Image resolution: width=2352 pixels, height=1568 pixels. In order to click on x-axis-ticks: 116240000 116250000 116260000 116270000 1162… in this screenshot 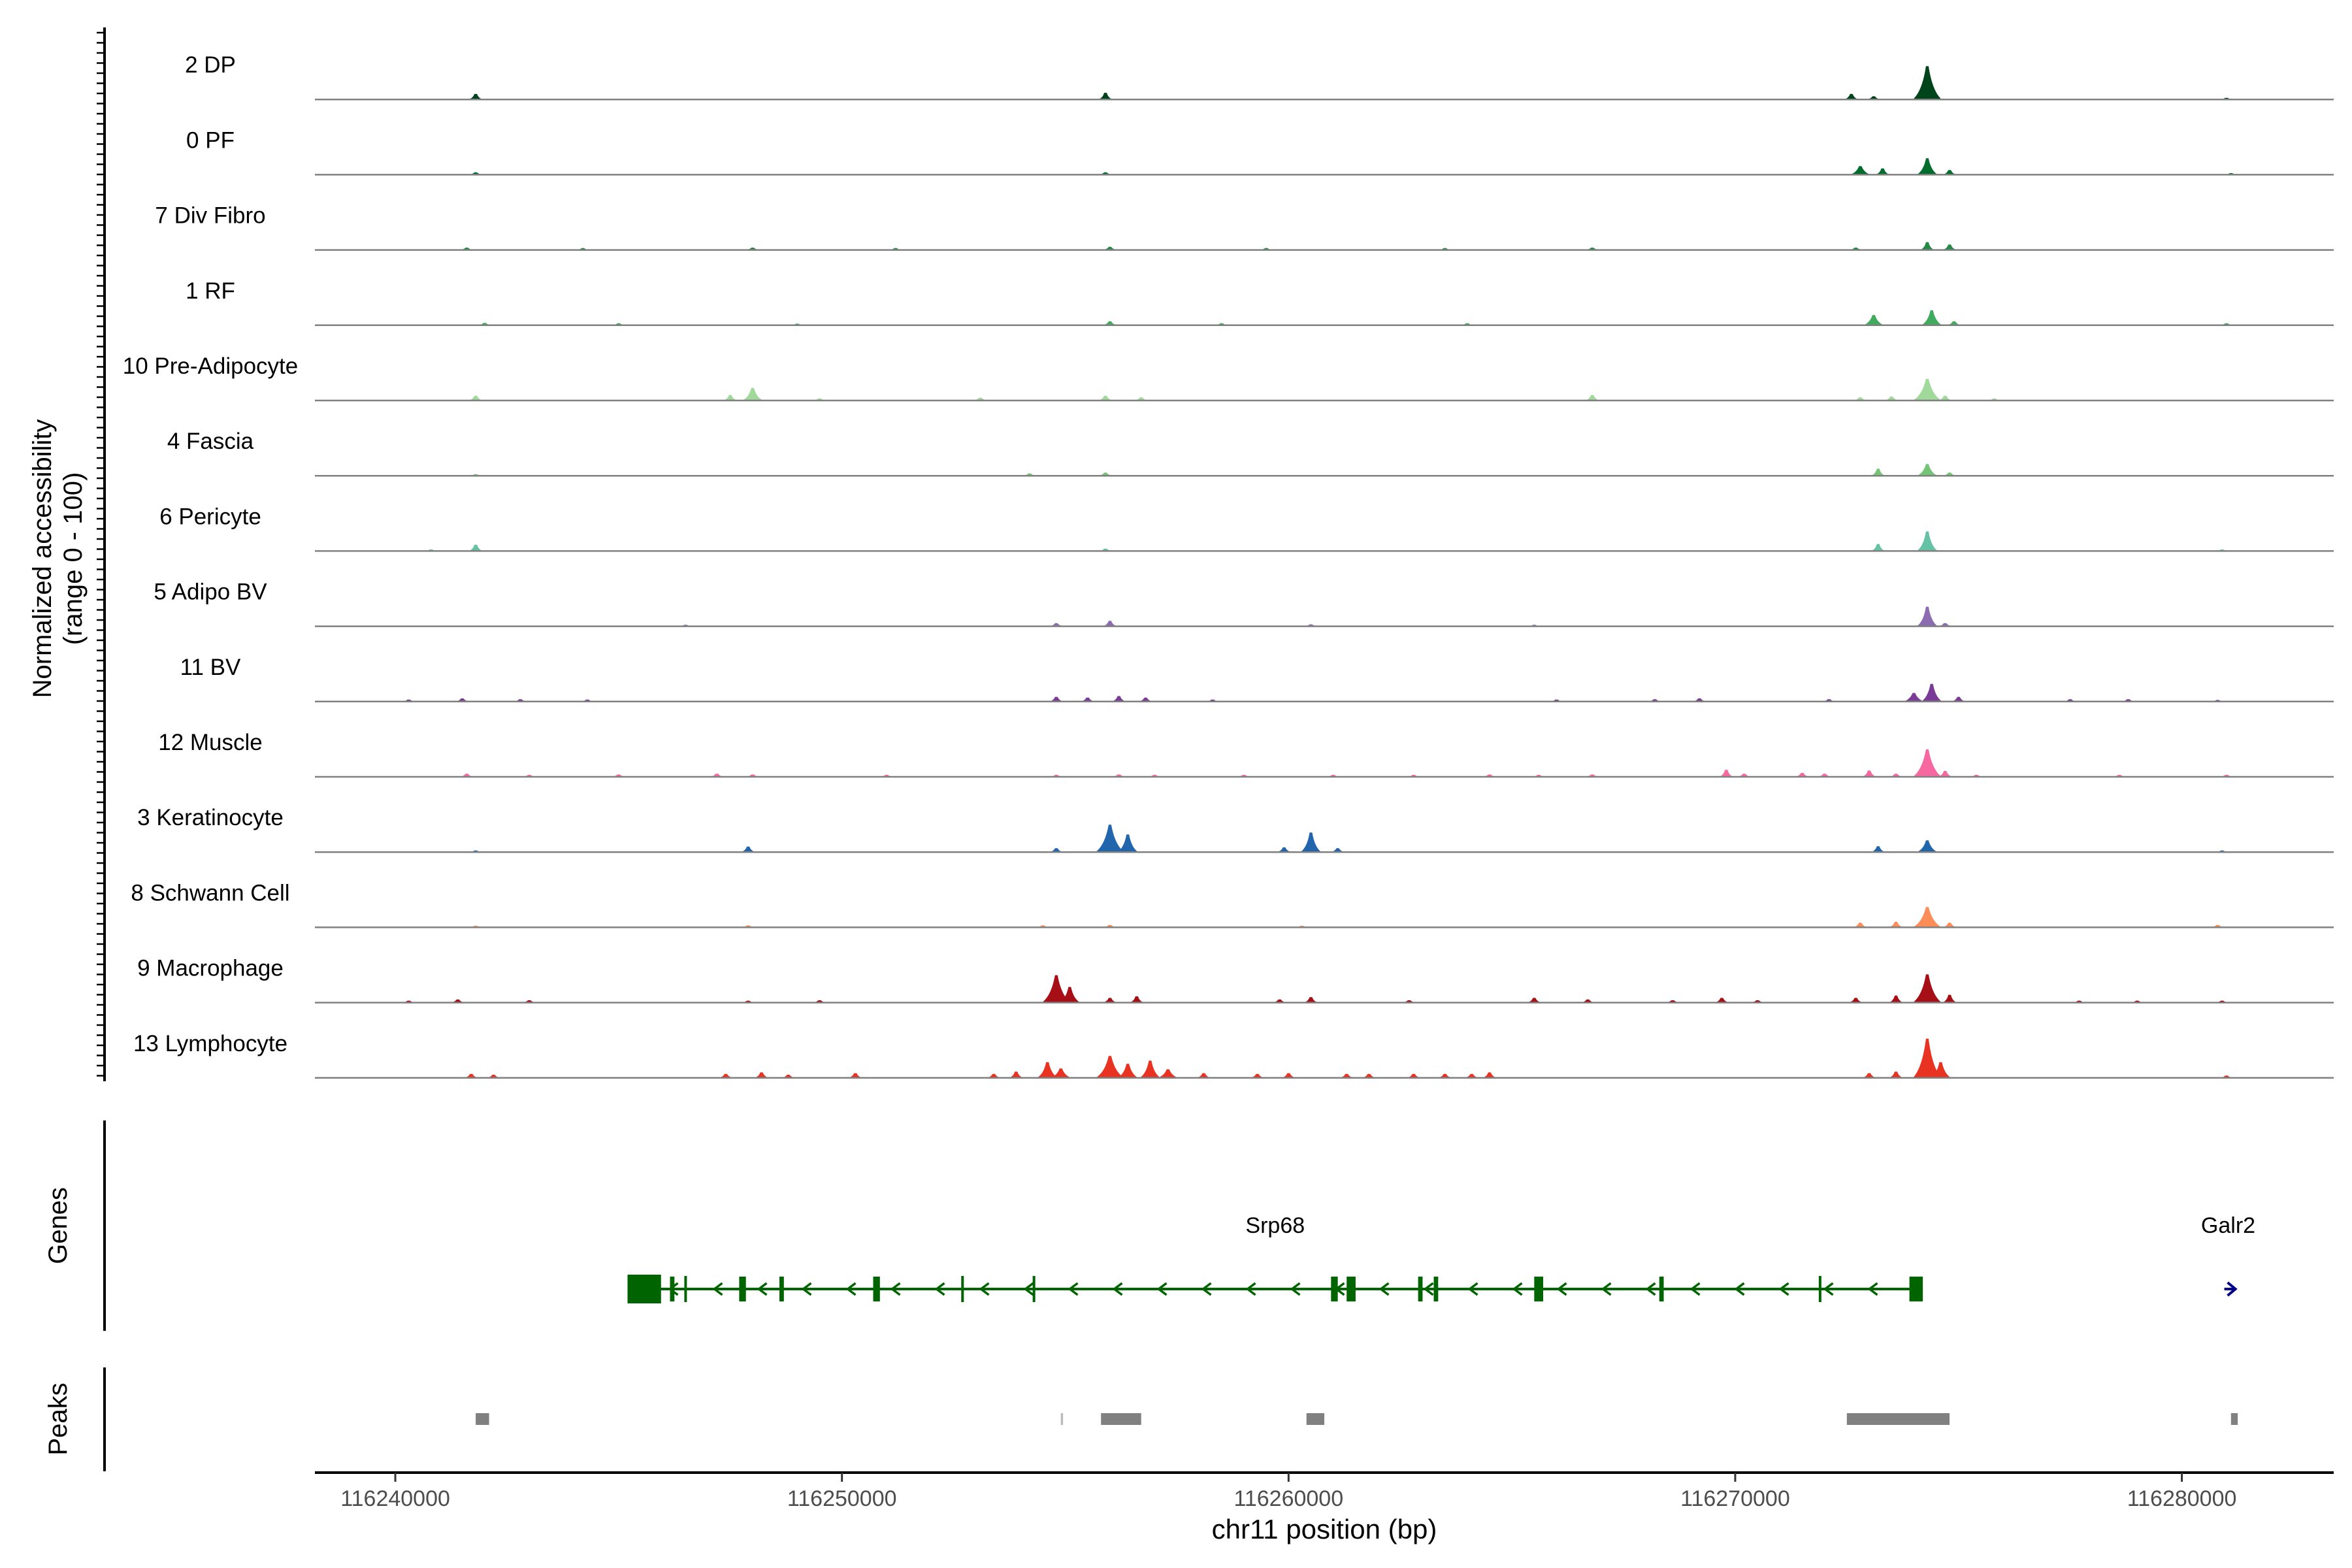, I will do `click(1288, 1492)`.